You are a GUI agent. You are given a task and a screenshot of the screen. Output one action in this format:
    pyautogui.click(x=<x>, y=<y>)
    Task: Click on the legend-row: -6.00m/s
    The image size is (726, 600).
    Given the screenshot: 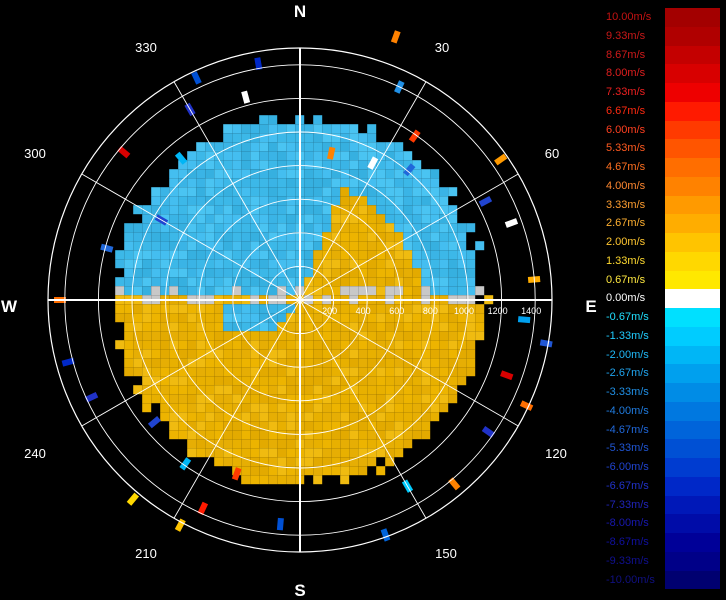 What is the action you would take?
    pyautogui.click(x=663, y=467)
    